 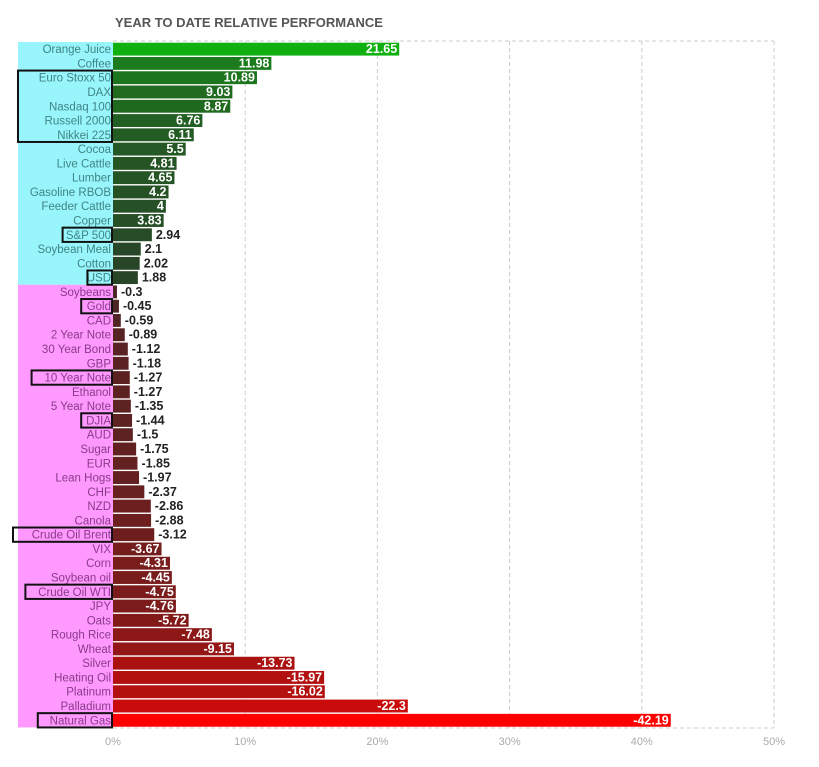 What do you see at coordinates (82, 678) in the screenshot?
I see `category-label: Heating Oil` at bounding box center [82, 678].